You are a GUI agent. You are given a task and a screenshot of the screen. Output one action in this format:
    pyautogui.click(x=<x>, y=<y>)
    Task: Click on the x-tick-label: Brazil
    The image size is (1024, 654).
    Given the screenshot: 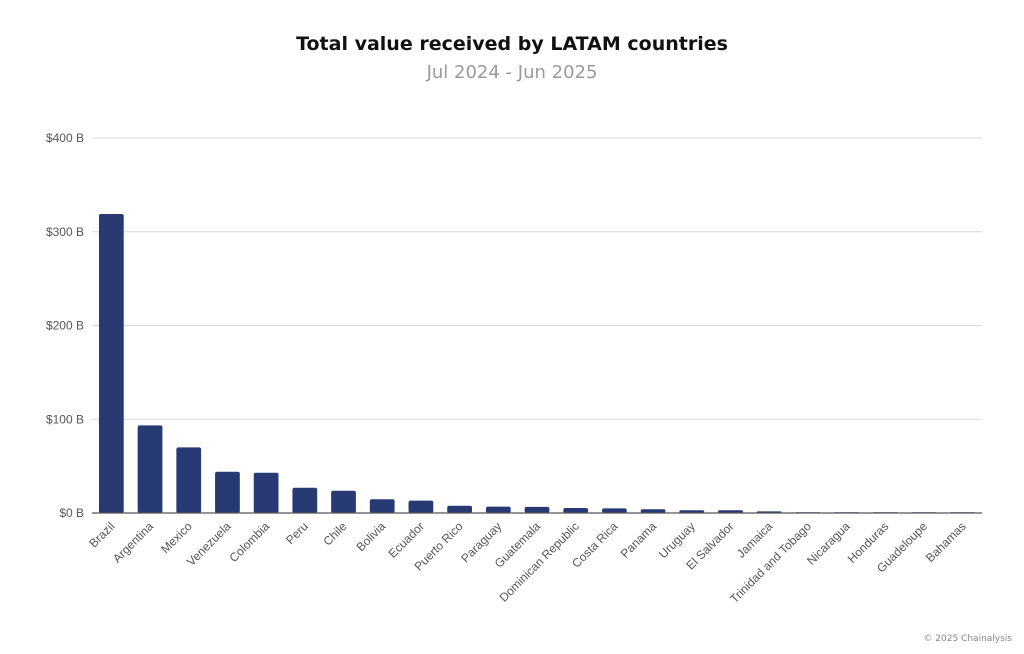 What is the action you would take?
    pyautogui.click(x=101, y=534)
    